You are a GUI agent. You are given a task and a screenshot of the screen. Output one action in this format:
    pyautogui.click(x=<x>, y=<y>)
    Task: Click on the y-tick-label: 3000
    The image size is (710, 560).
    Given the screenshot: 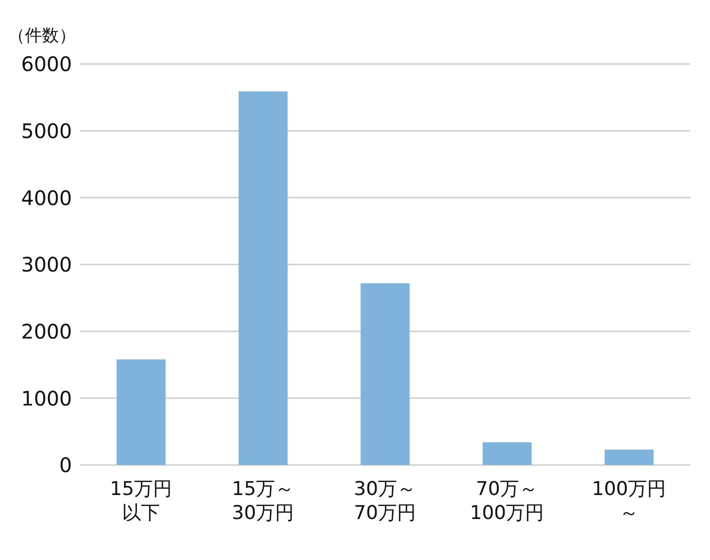 What is the action you would take?
    pyautogui.click(x=46, y=264)
    